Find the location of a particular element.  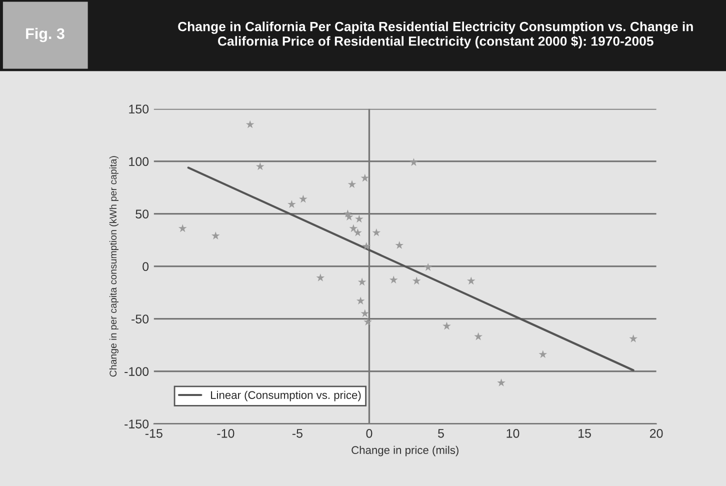

y-tick-label: 100 is located at coordinates (139, 161).